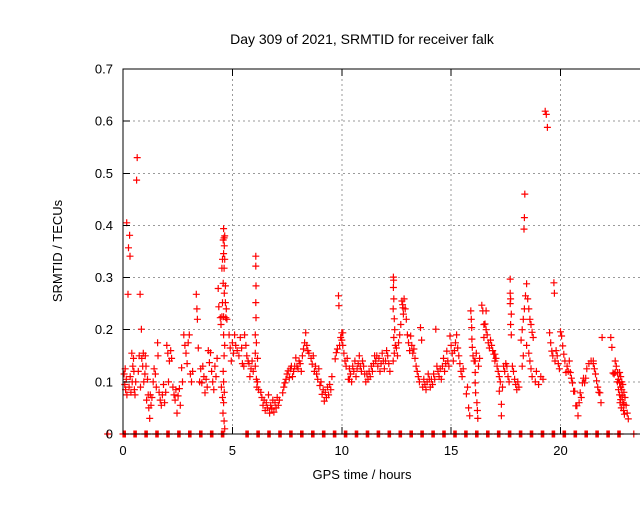  What do you see at coordinates (57, 250) in the screenshot?
I see `y-axis-label: SRMTID / TECUs` at bounding box center [57, 250].